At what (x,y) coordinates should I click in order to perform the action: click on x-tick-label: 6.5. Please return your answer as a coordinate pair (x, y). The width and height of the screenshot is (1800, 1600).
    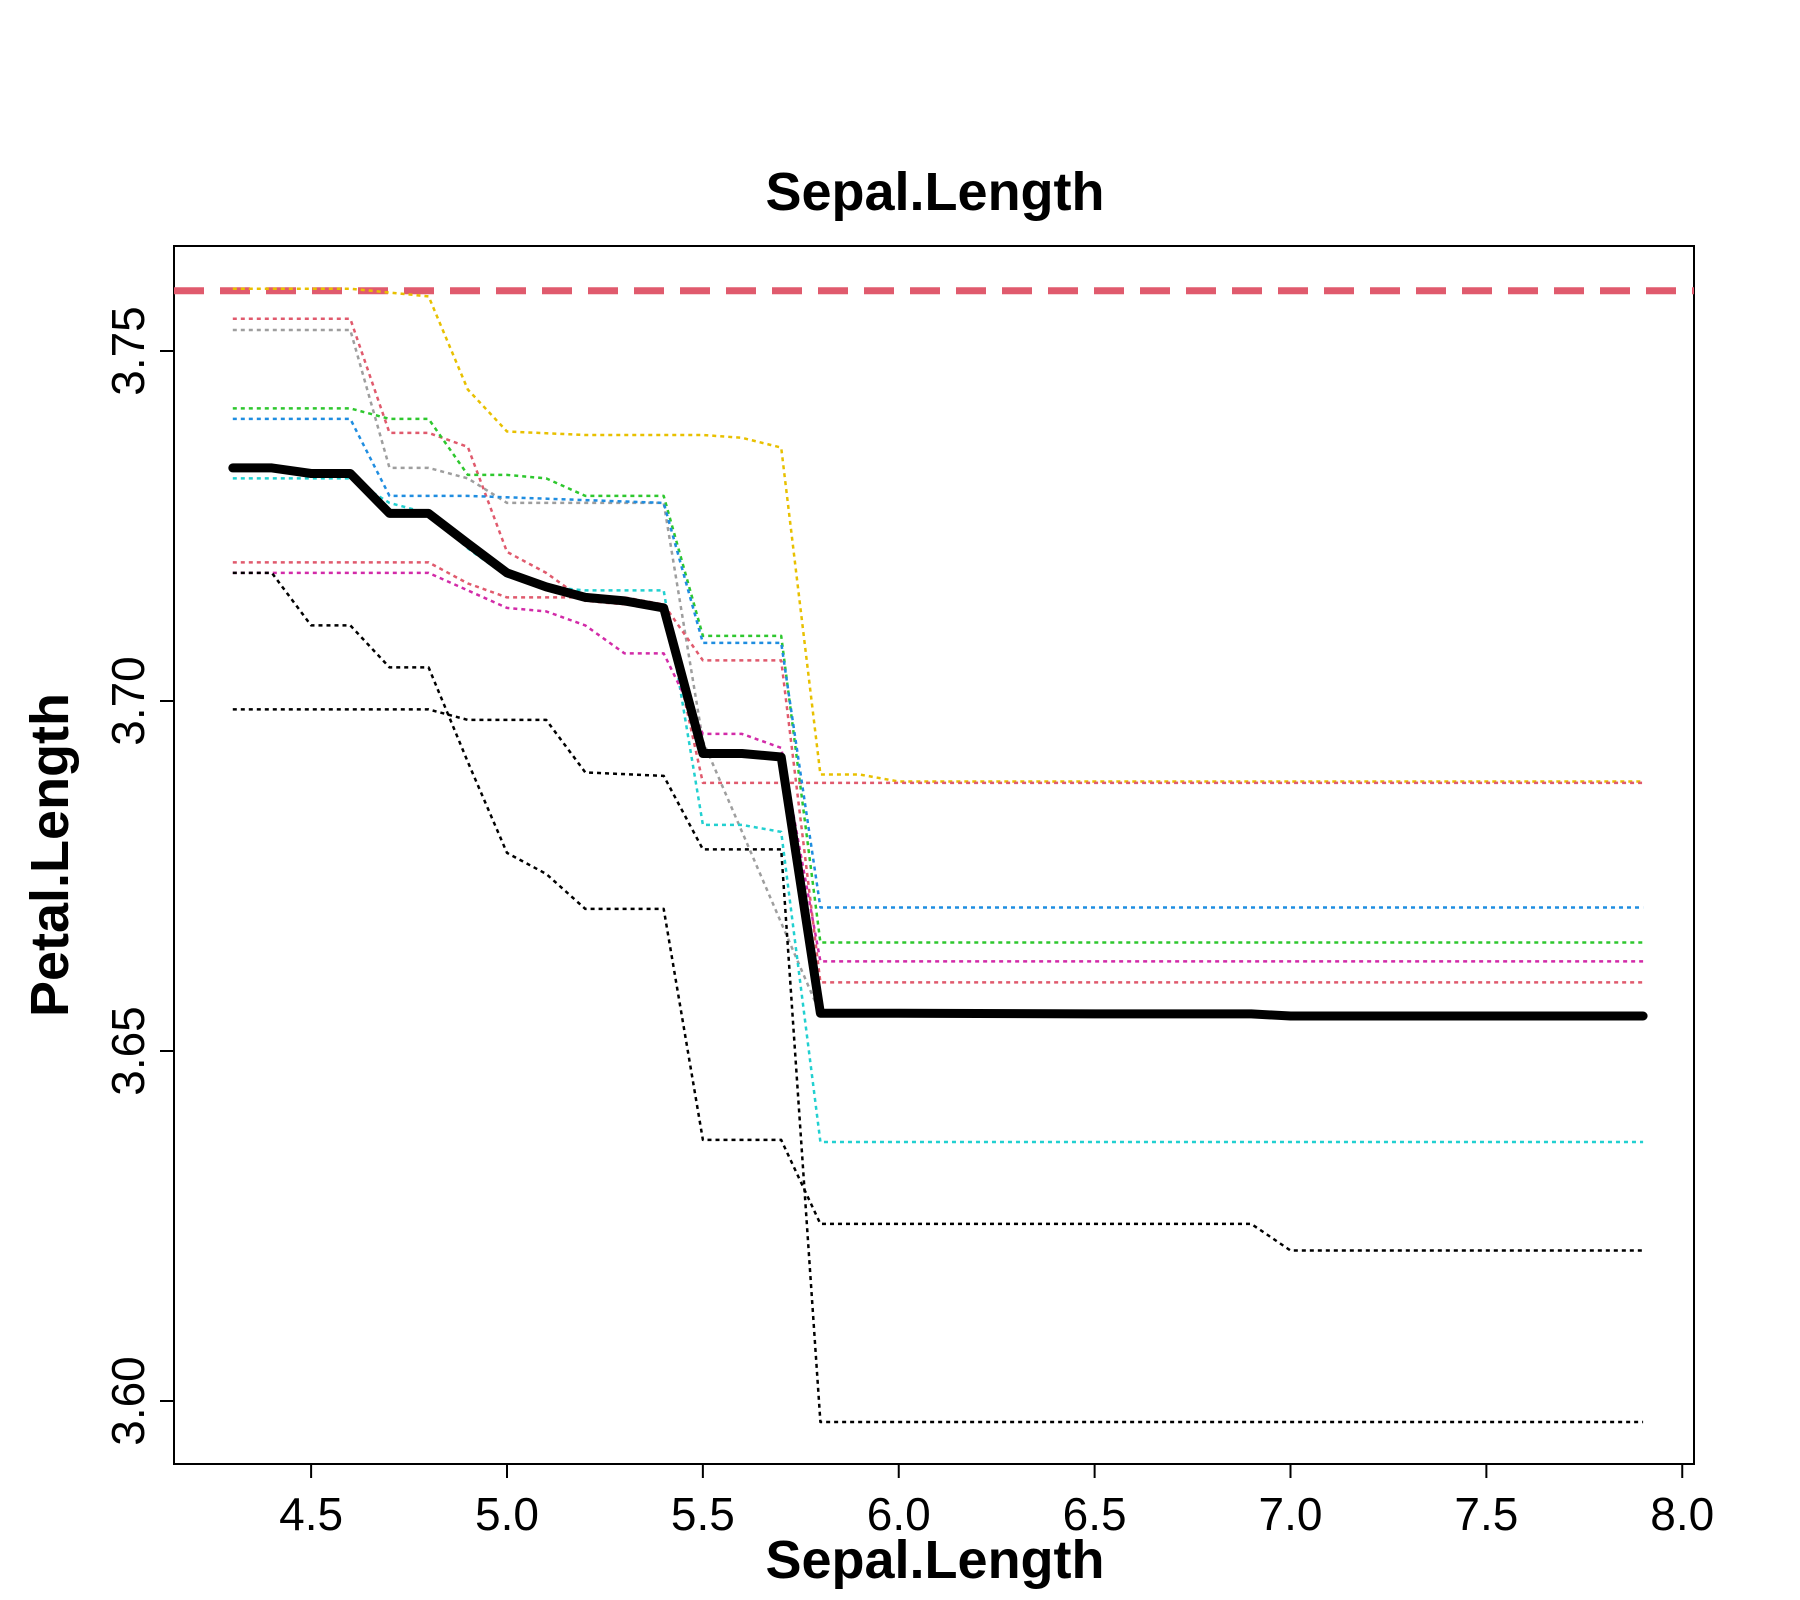
    Looking at the image, I should click on (1095, 1514).